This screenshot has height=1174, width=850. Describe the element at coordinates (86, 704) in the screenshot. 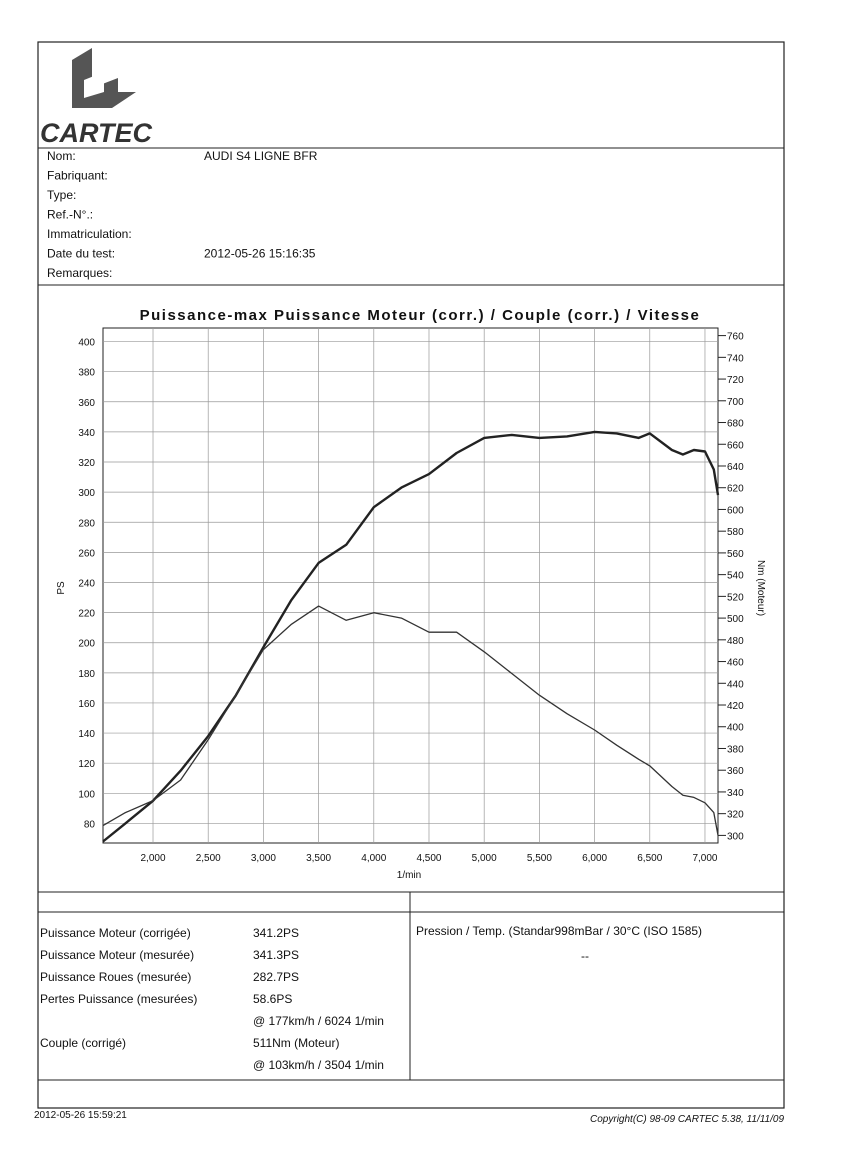

I see `y-tick-label: 160` at that location.